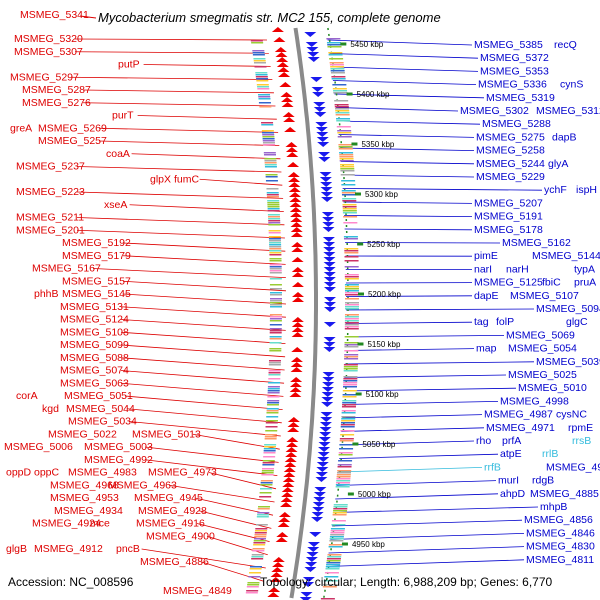 This screenshot has height=600, width=600. What do you see at coordinates (94, 345) in the screenshot?
I see `left-gene-label: MSMEG_5099` at bounding box center [94, 345].